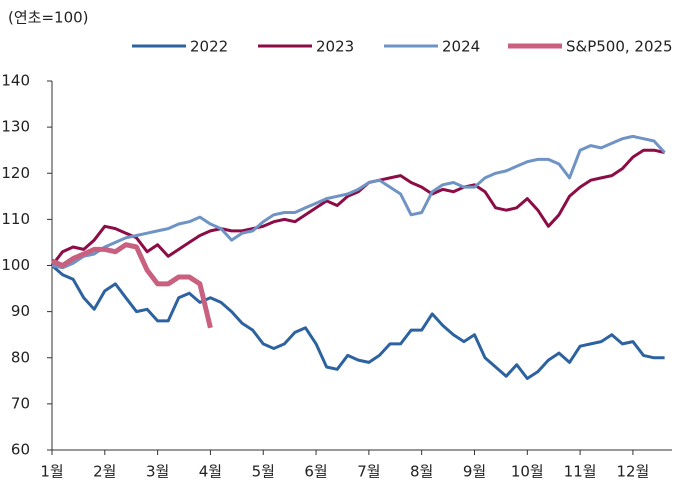 Image resolution: width=680 pixels, height=484 pixels. Describe the element at coordinates (132, 285) in the screenshot. I see `series-line` at that location.